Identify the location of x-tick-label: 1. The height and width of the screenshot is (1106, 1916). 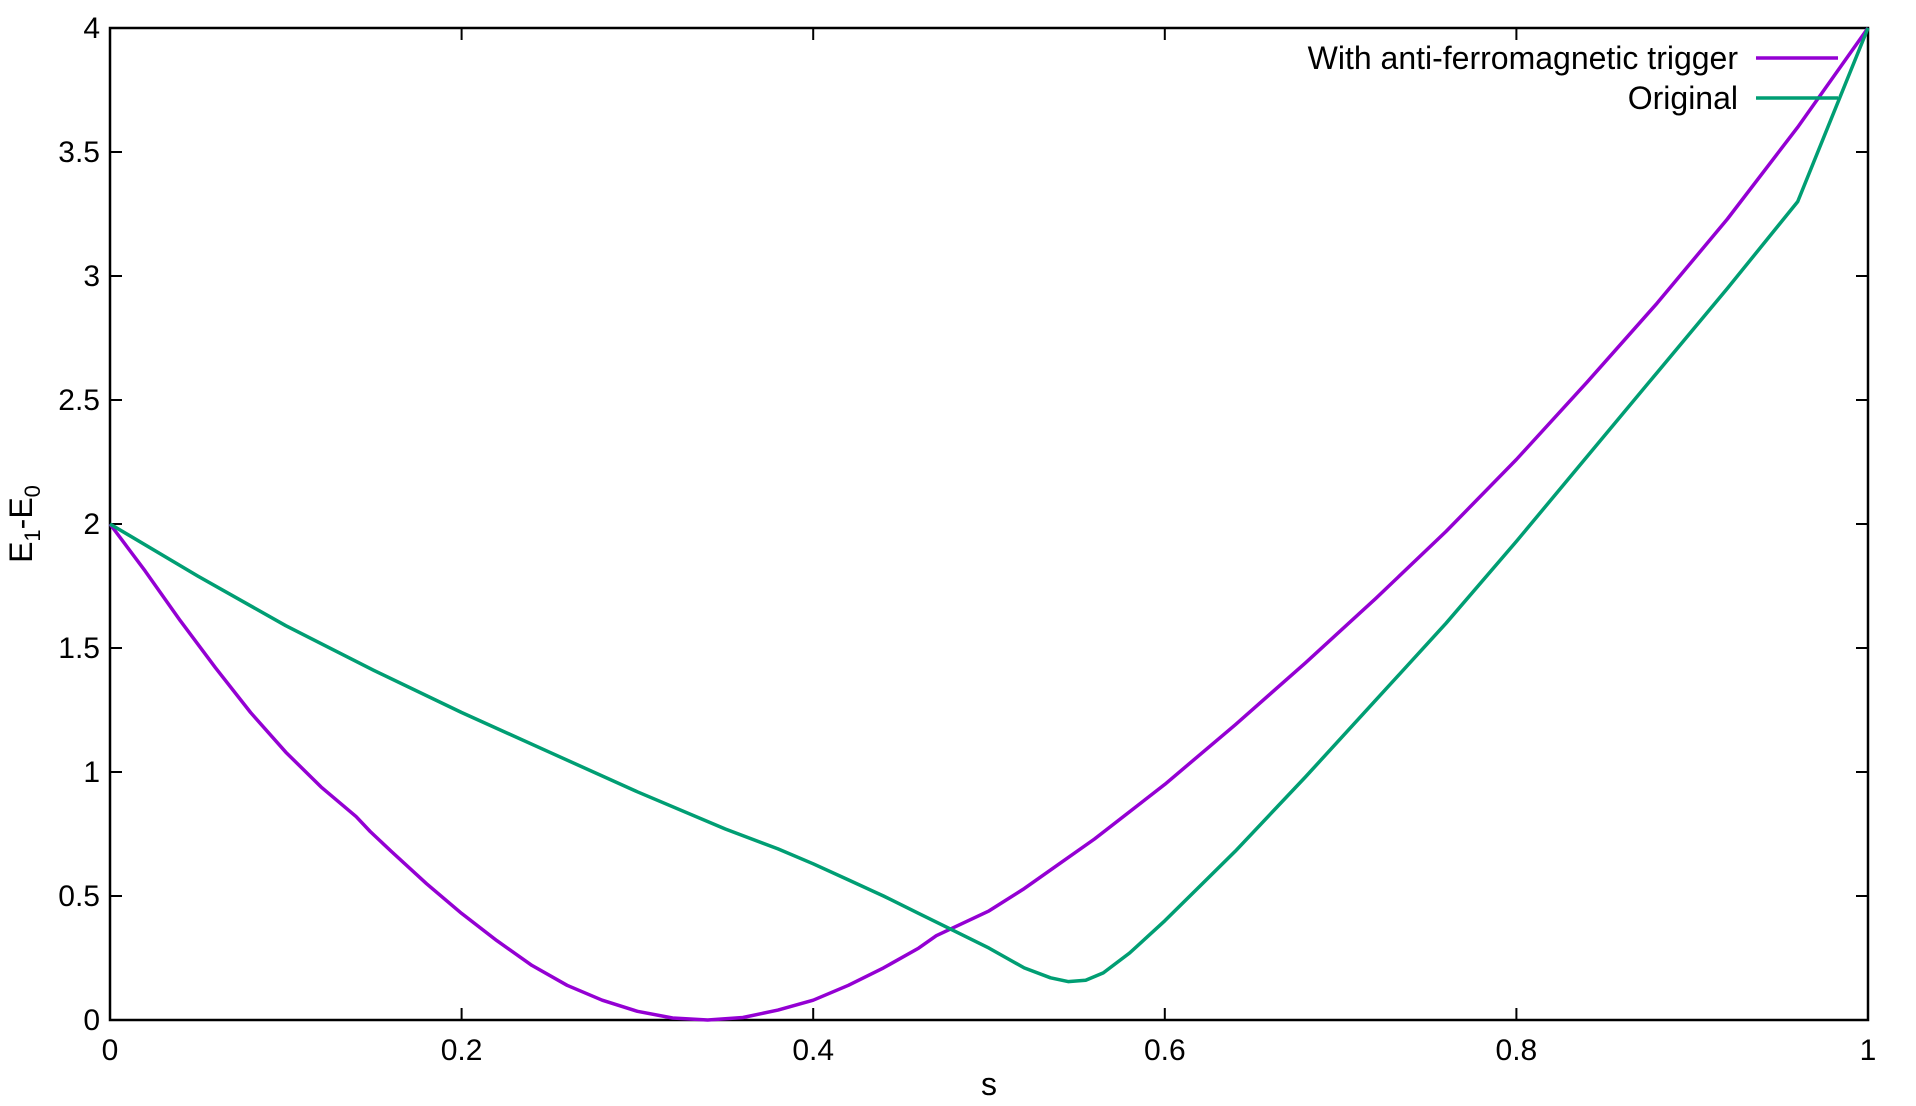
(1868, 1050).